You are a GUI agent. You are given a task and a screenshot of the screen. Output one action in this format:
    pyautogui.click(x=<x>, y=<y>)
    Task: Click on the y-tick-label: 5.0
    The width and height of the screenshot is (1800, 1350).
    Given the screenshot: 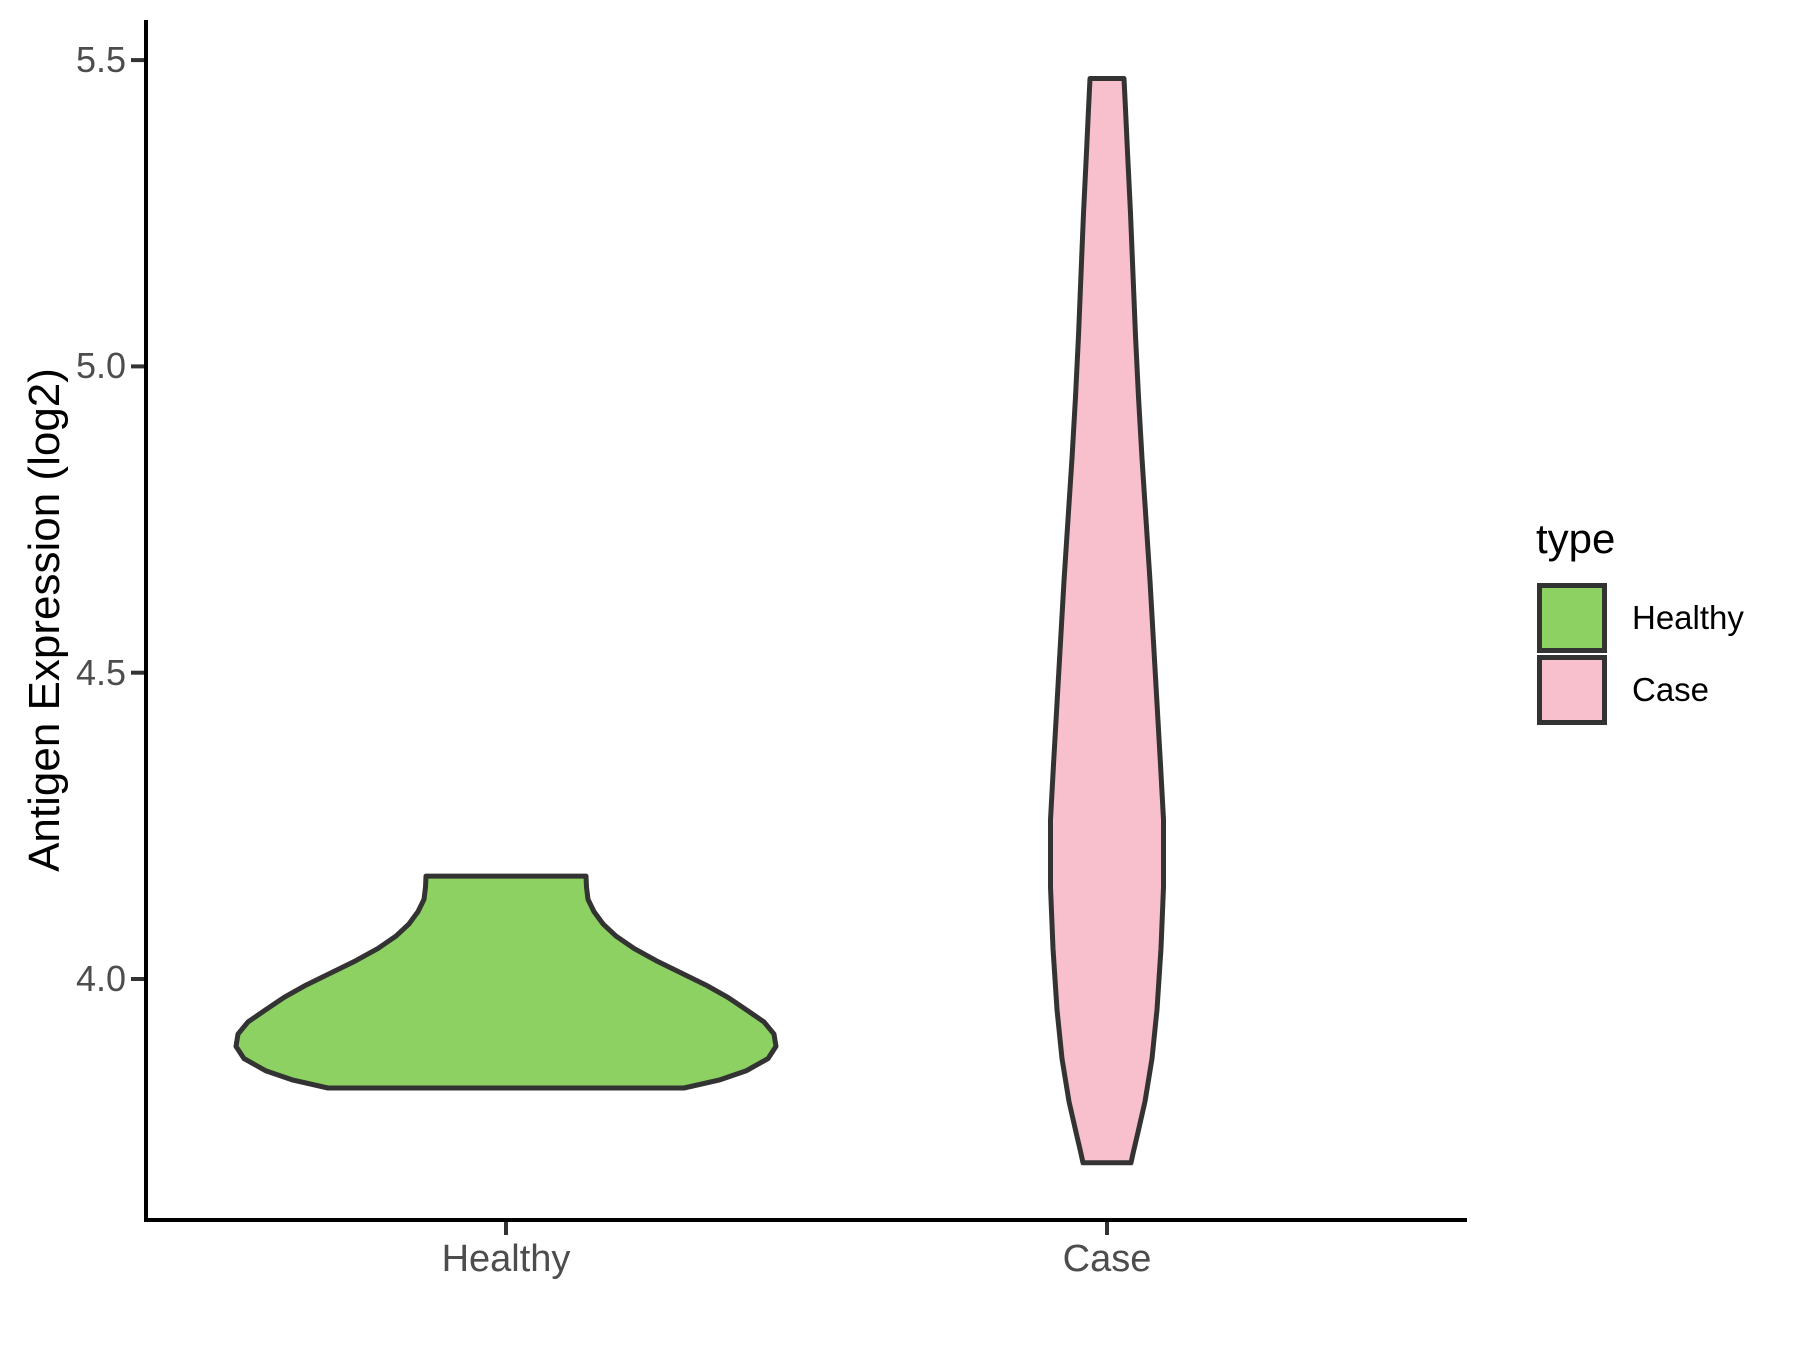 What is the action you would take?
    pyautogui.click(x=100, y=366)
    